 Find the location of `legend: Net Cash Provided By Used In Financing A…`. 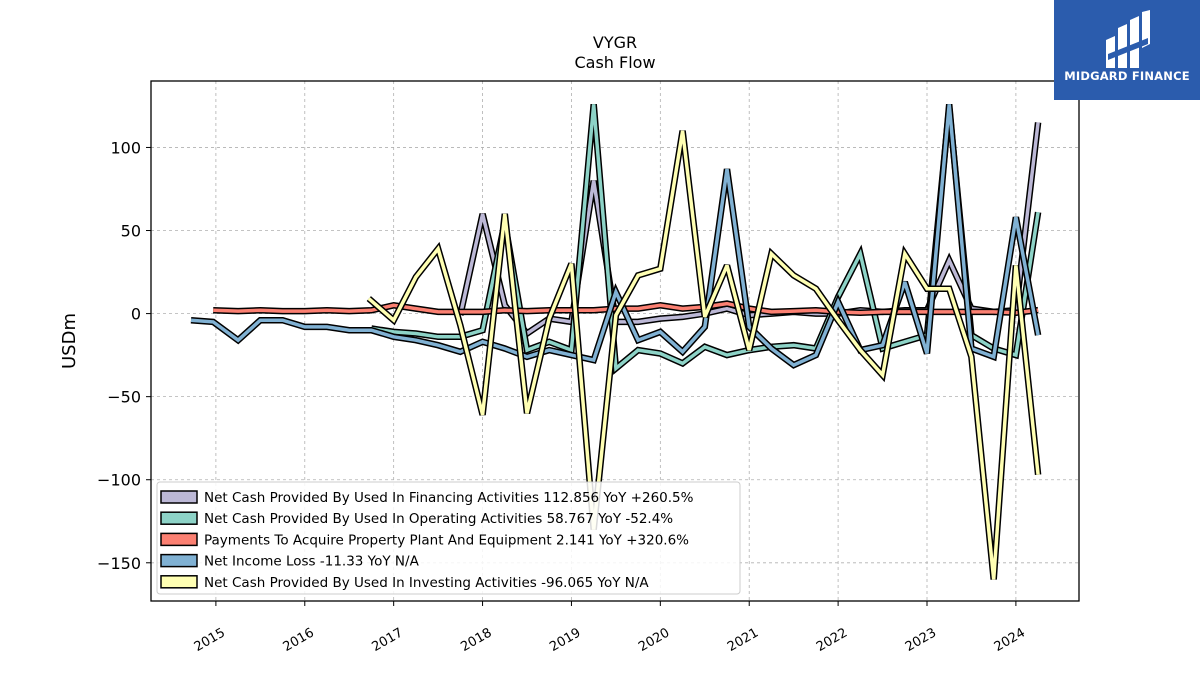

legend: Net Cash Provided By Used In Financing A… is located at coordinates (448, 538).